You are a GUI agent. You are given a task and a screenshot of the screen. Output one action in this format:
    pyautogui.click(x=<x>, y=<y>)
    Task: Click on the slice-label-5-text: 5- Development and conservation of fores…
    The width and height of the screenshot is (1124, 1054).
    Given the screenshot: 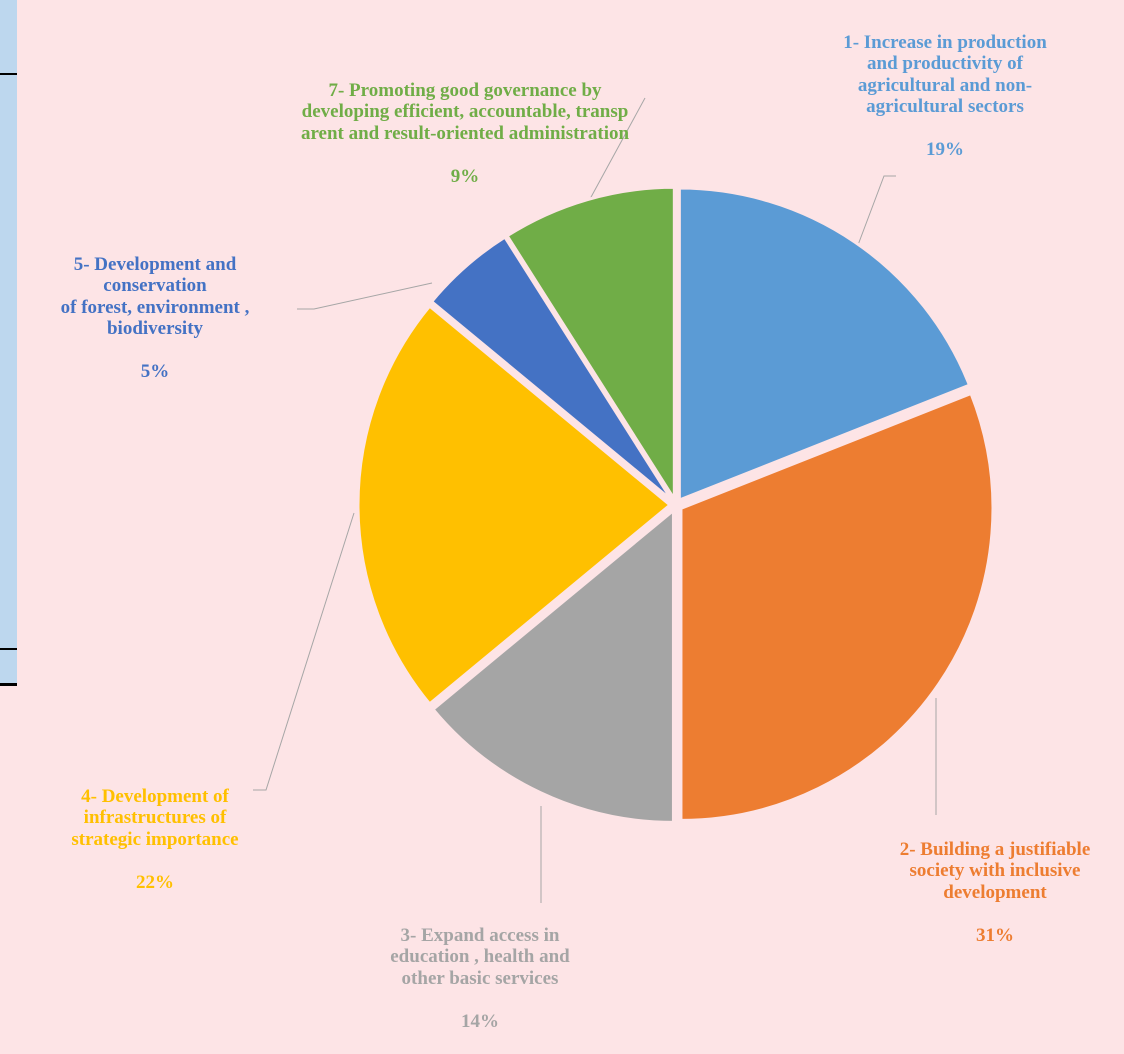 What is the action you would take?
    pyautogui.click(x=155, y=296)
    